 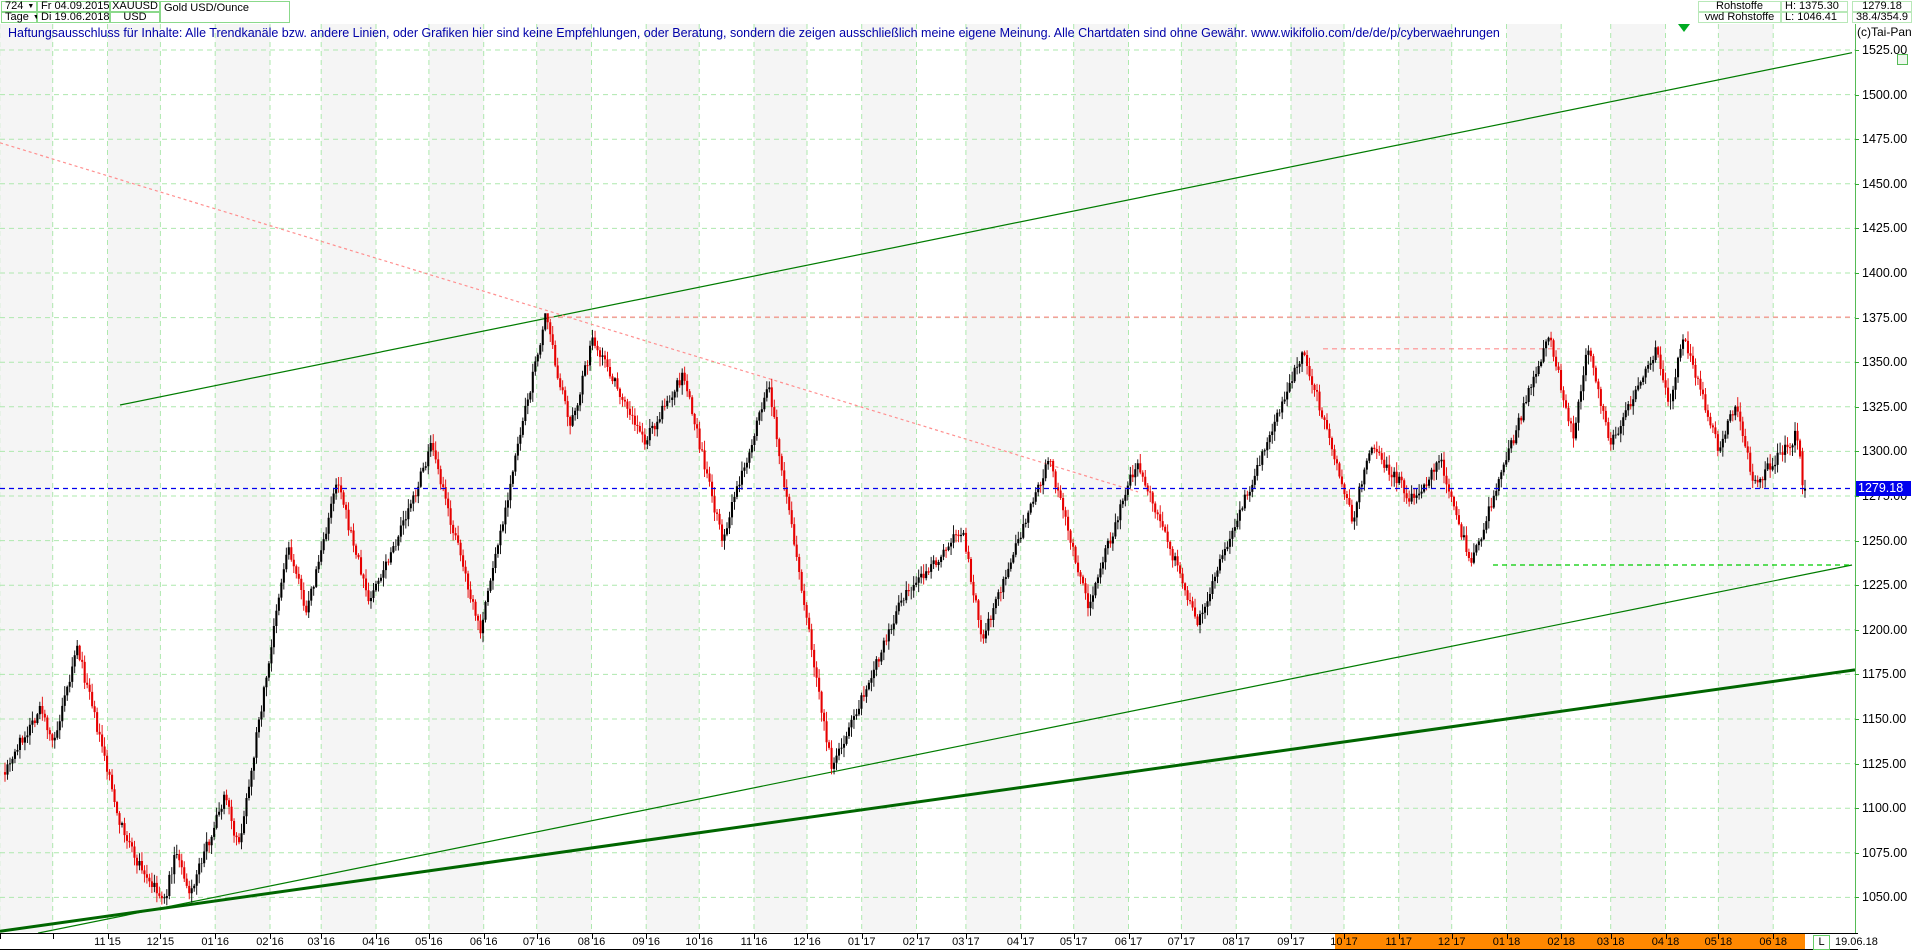 I want to click on y-tick-label: 1400.00, so click(x=1885, y=273).